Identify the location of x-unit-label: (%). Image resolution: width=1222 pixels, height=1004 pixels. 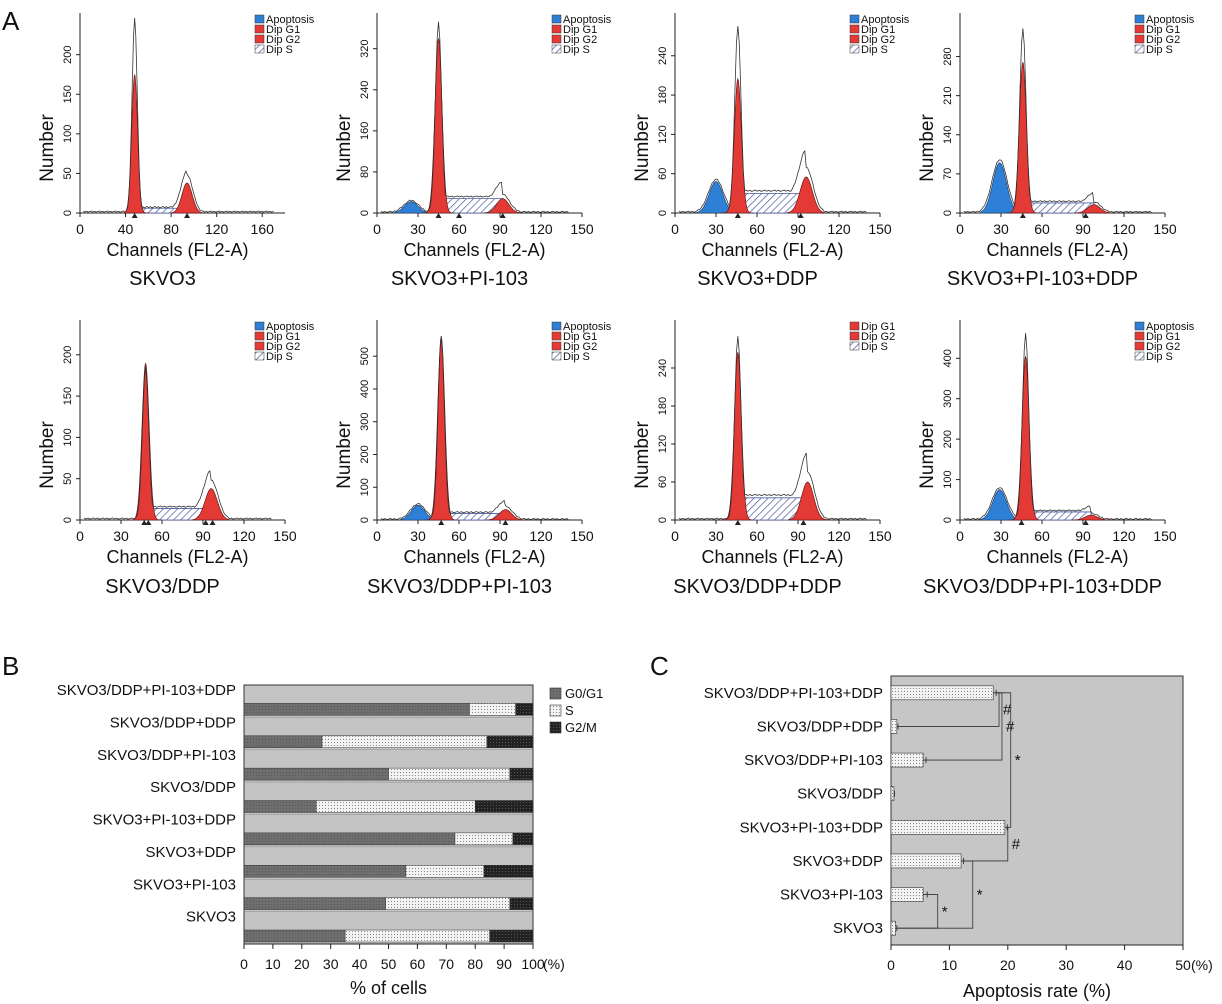
(554, 964).